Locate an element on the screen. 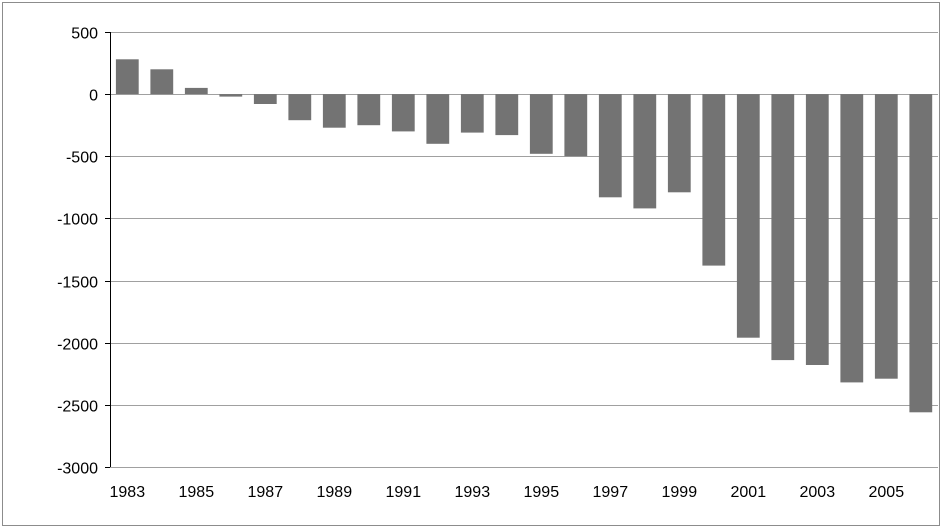 This screenshot has height=530, width=944. bar-1998 is located at coordinates (645, 151).